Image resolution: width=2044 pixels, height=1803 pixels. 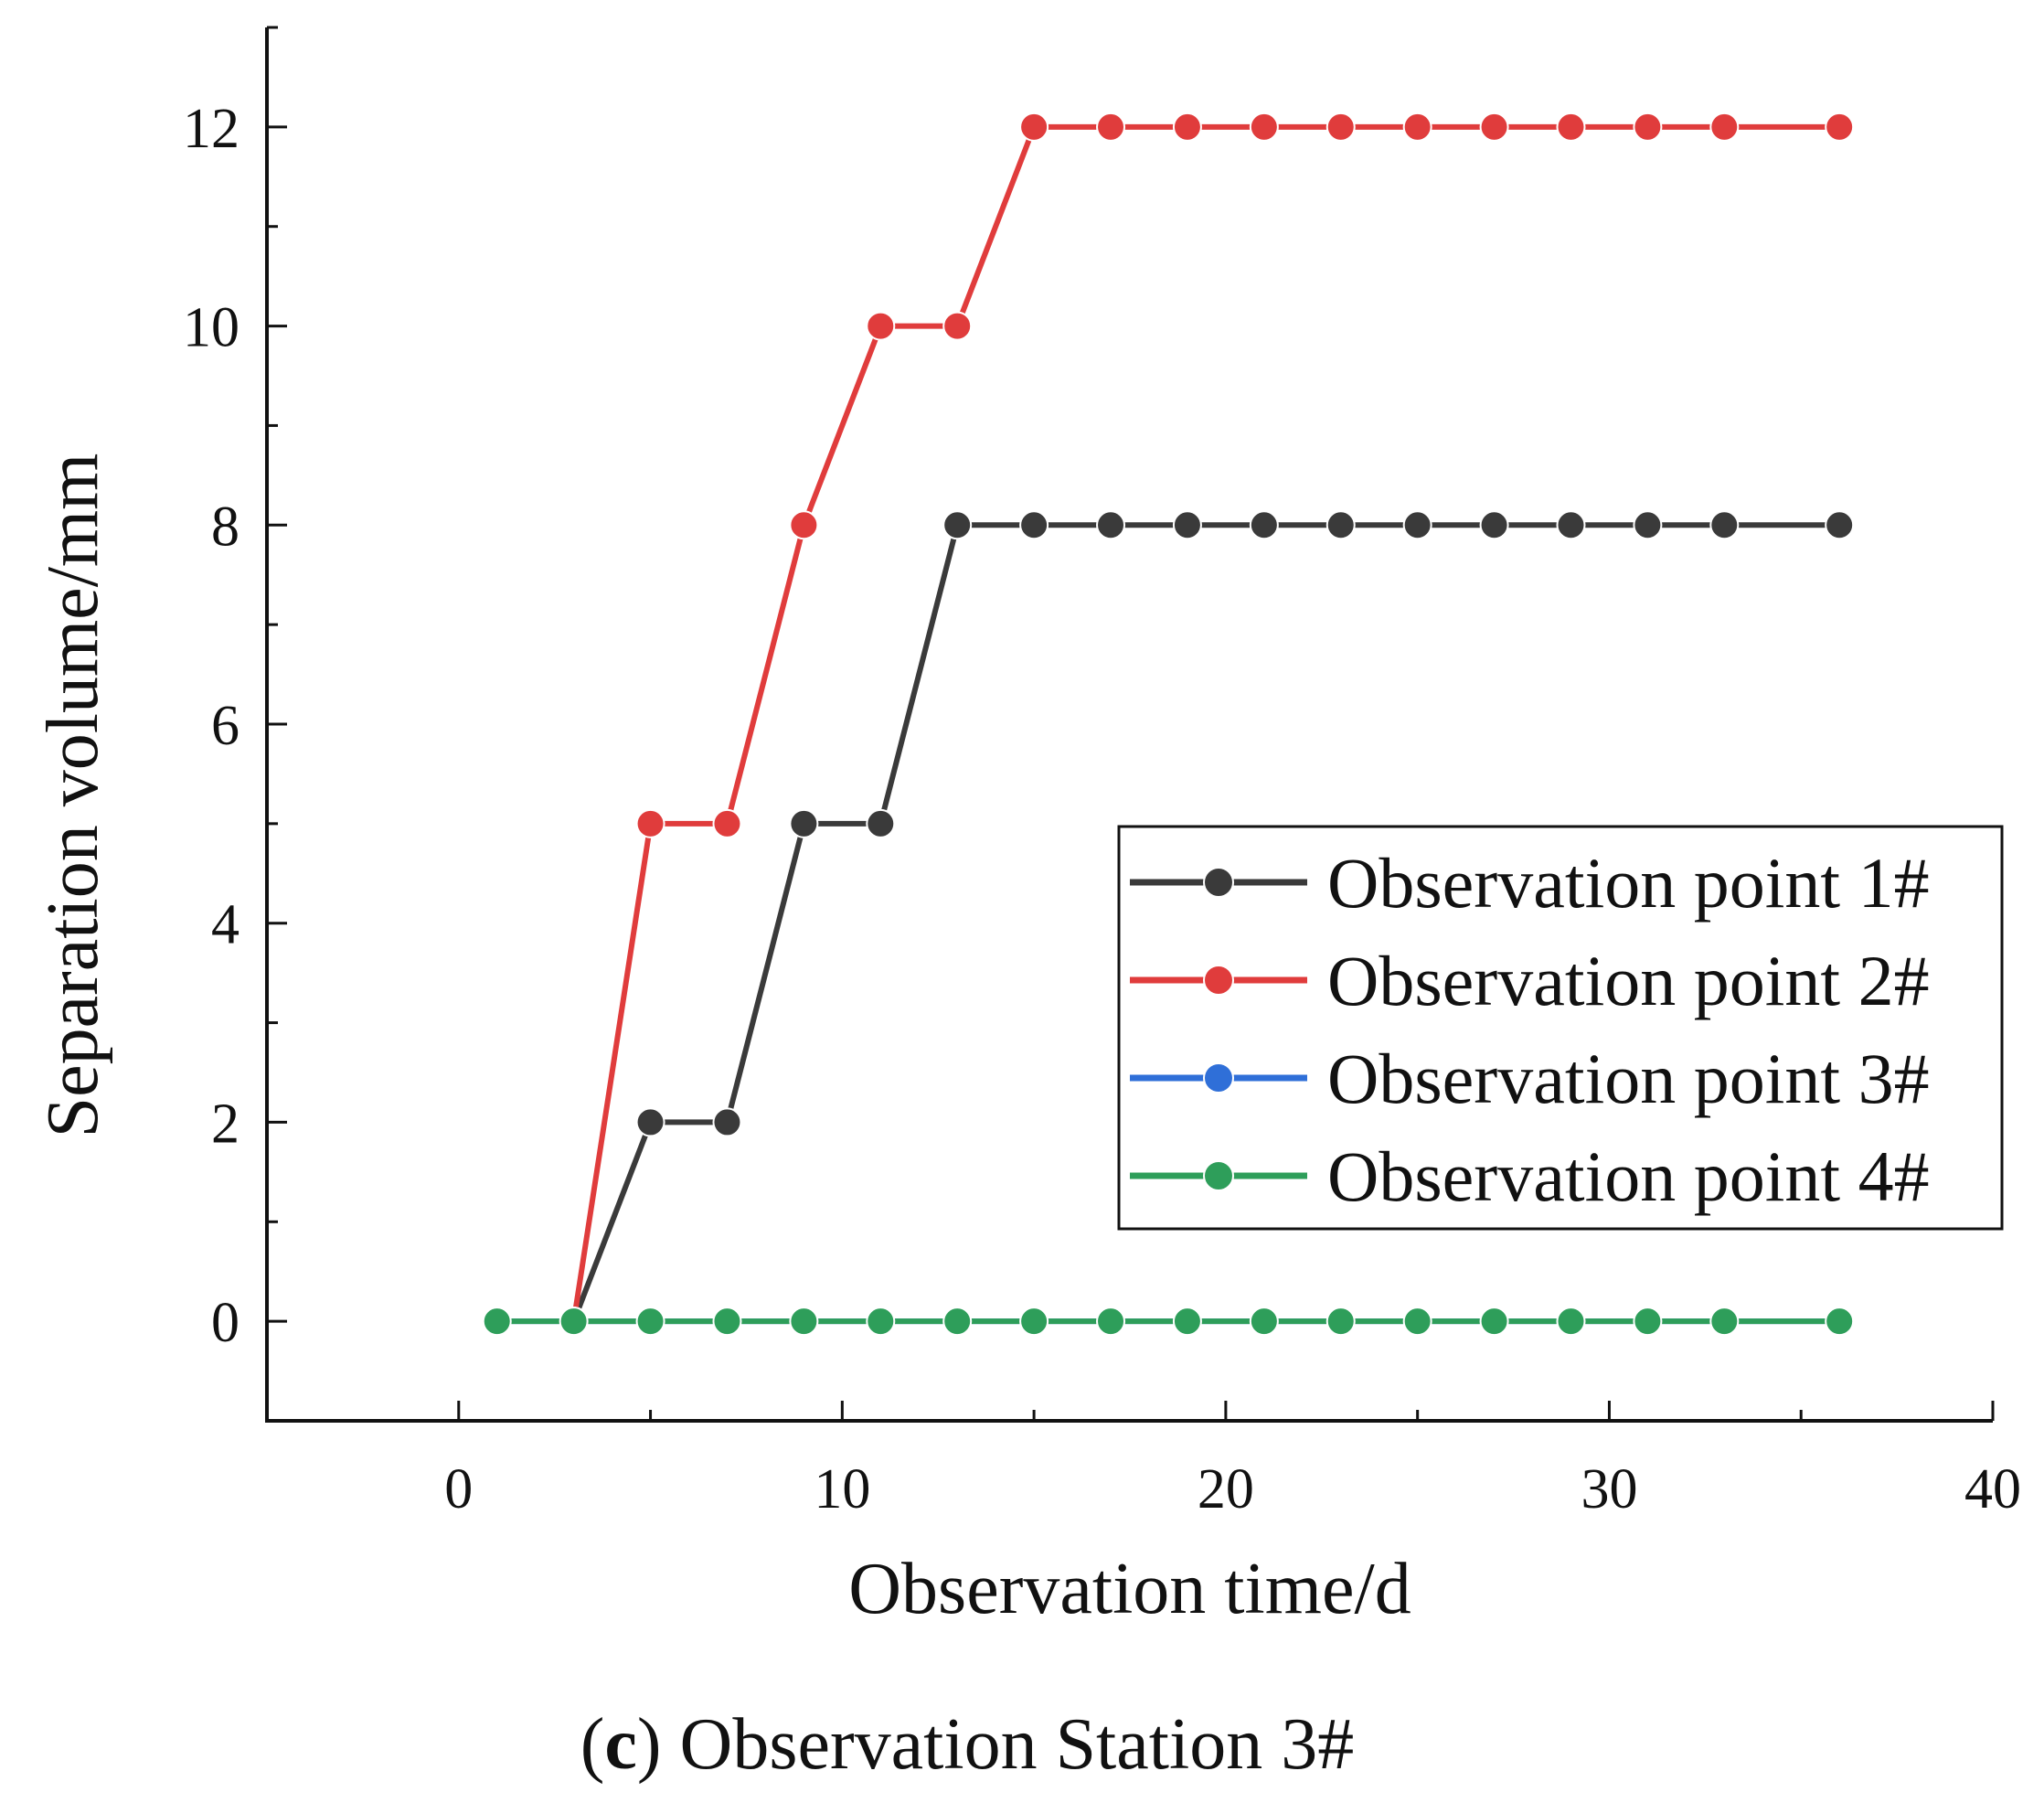 I want to click on x-tick-label: 10, so click(x=842, y=1489).